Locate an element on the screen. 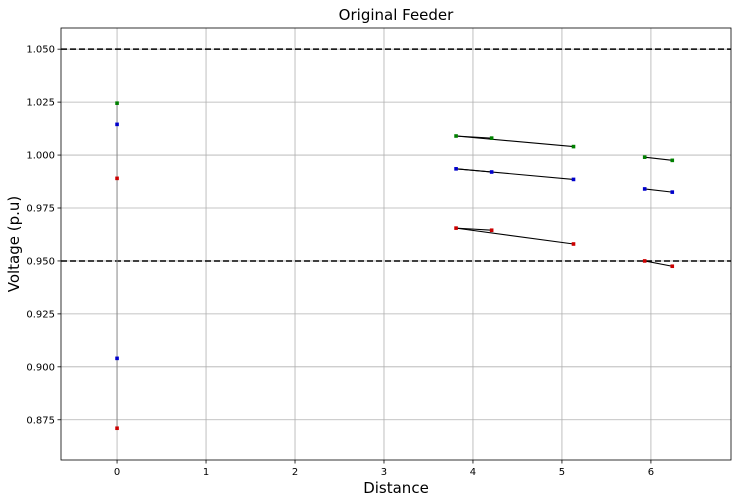 This screenshot has height=503, width=742. y-tick-label: 0.950 is located at coordinates (40, 261).